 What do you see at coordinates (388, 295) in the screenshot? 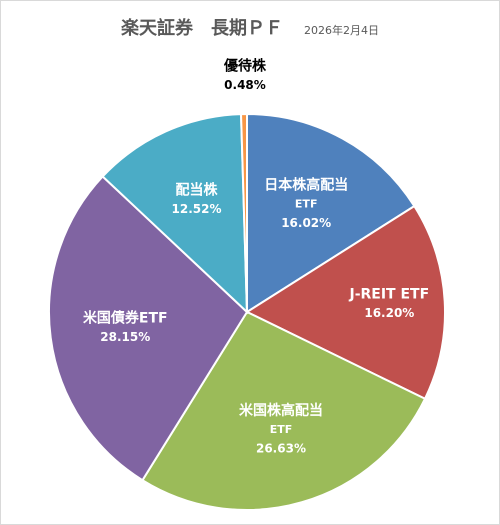
I see `slice-name-label: J-REIT ETF` at bounding box center [388, 295].